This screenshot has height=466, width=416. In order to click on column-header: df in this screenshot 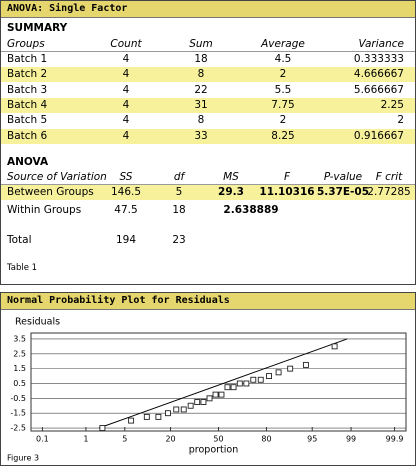, I will do `click(179, 177)`.